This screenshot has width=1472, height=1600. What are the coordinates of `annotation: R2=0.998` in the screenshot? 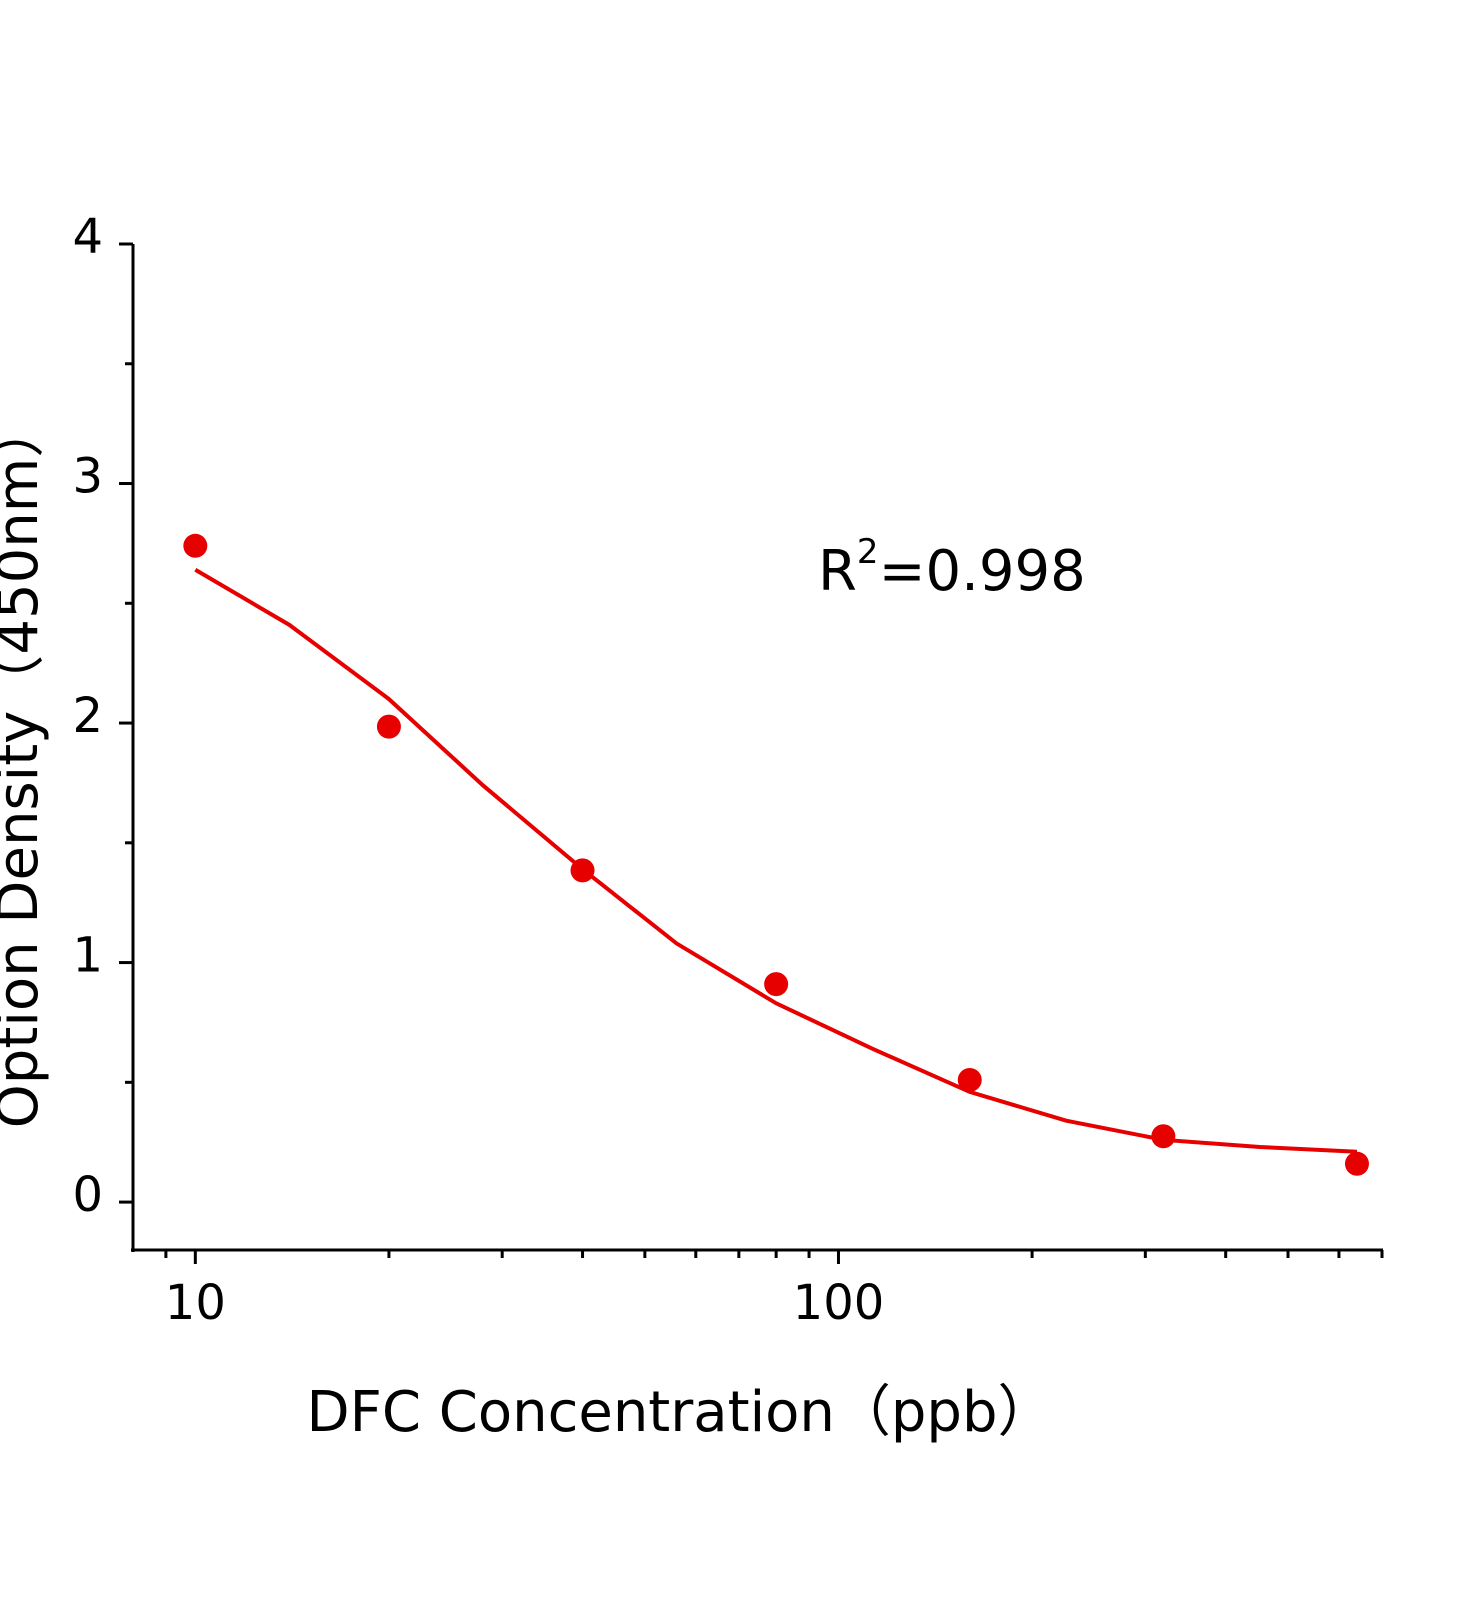 It's located at (952, 568).